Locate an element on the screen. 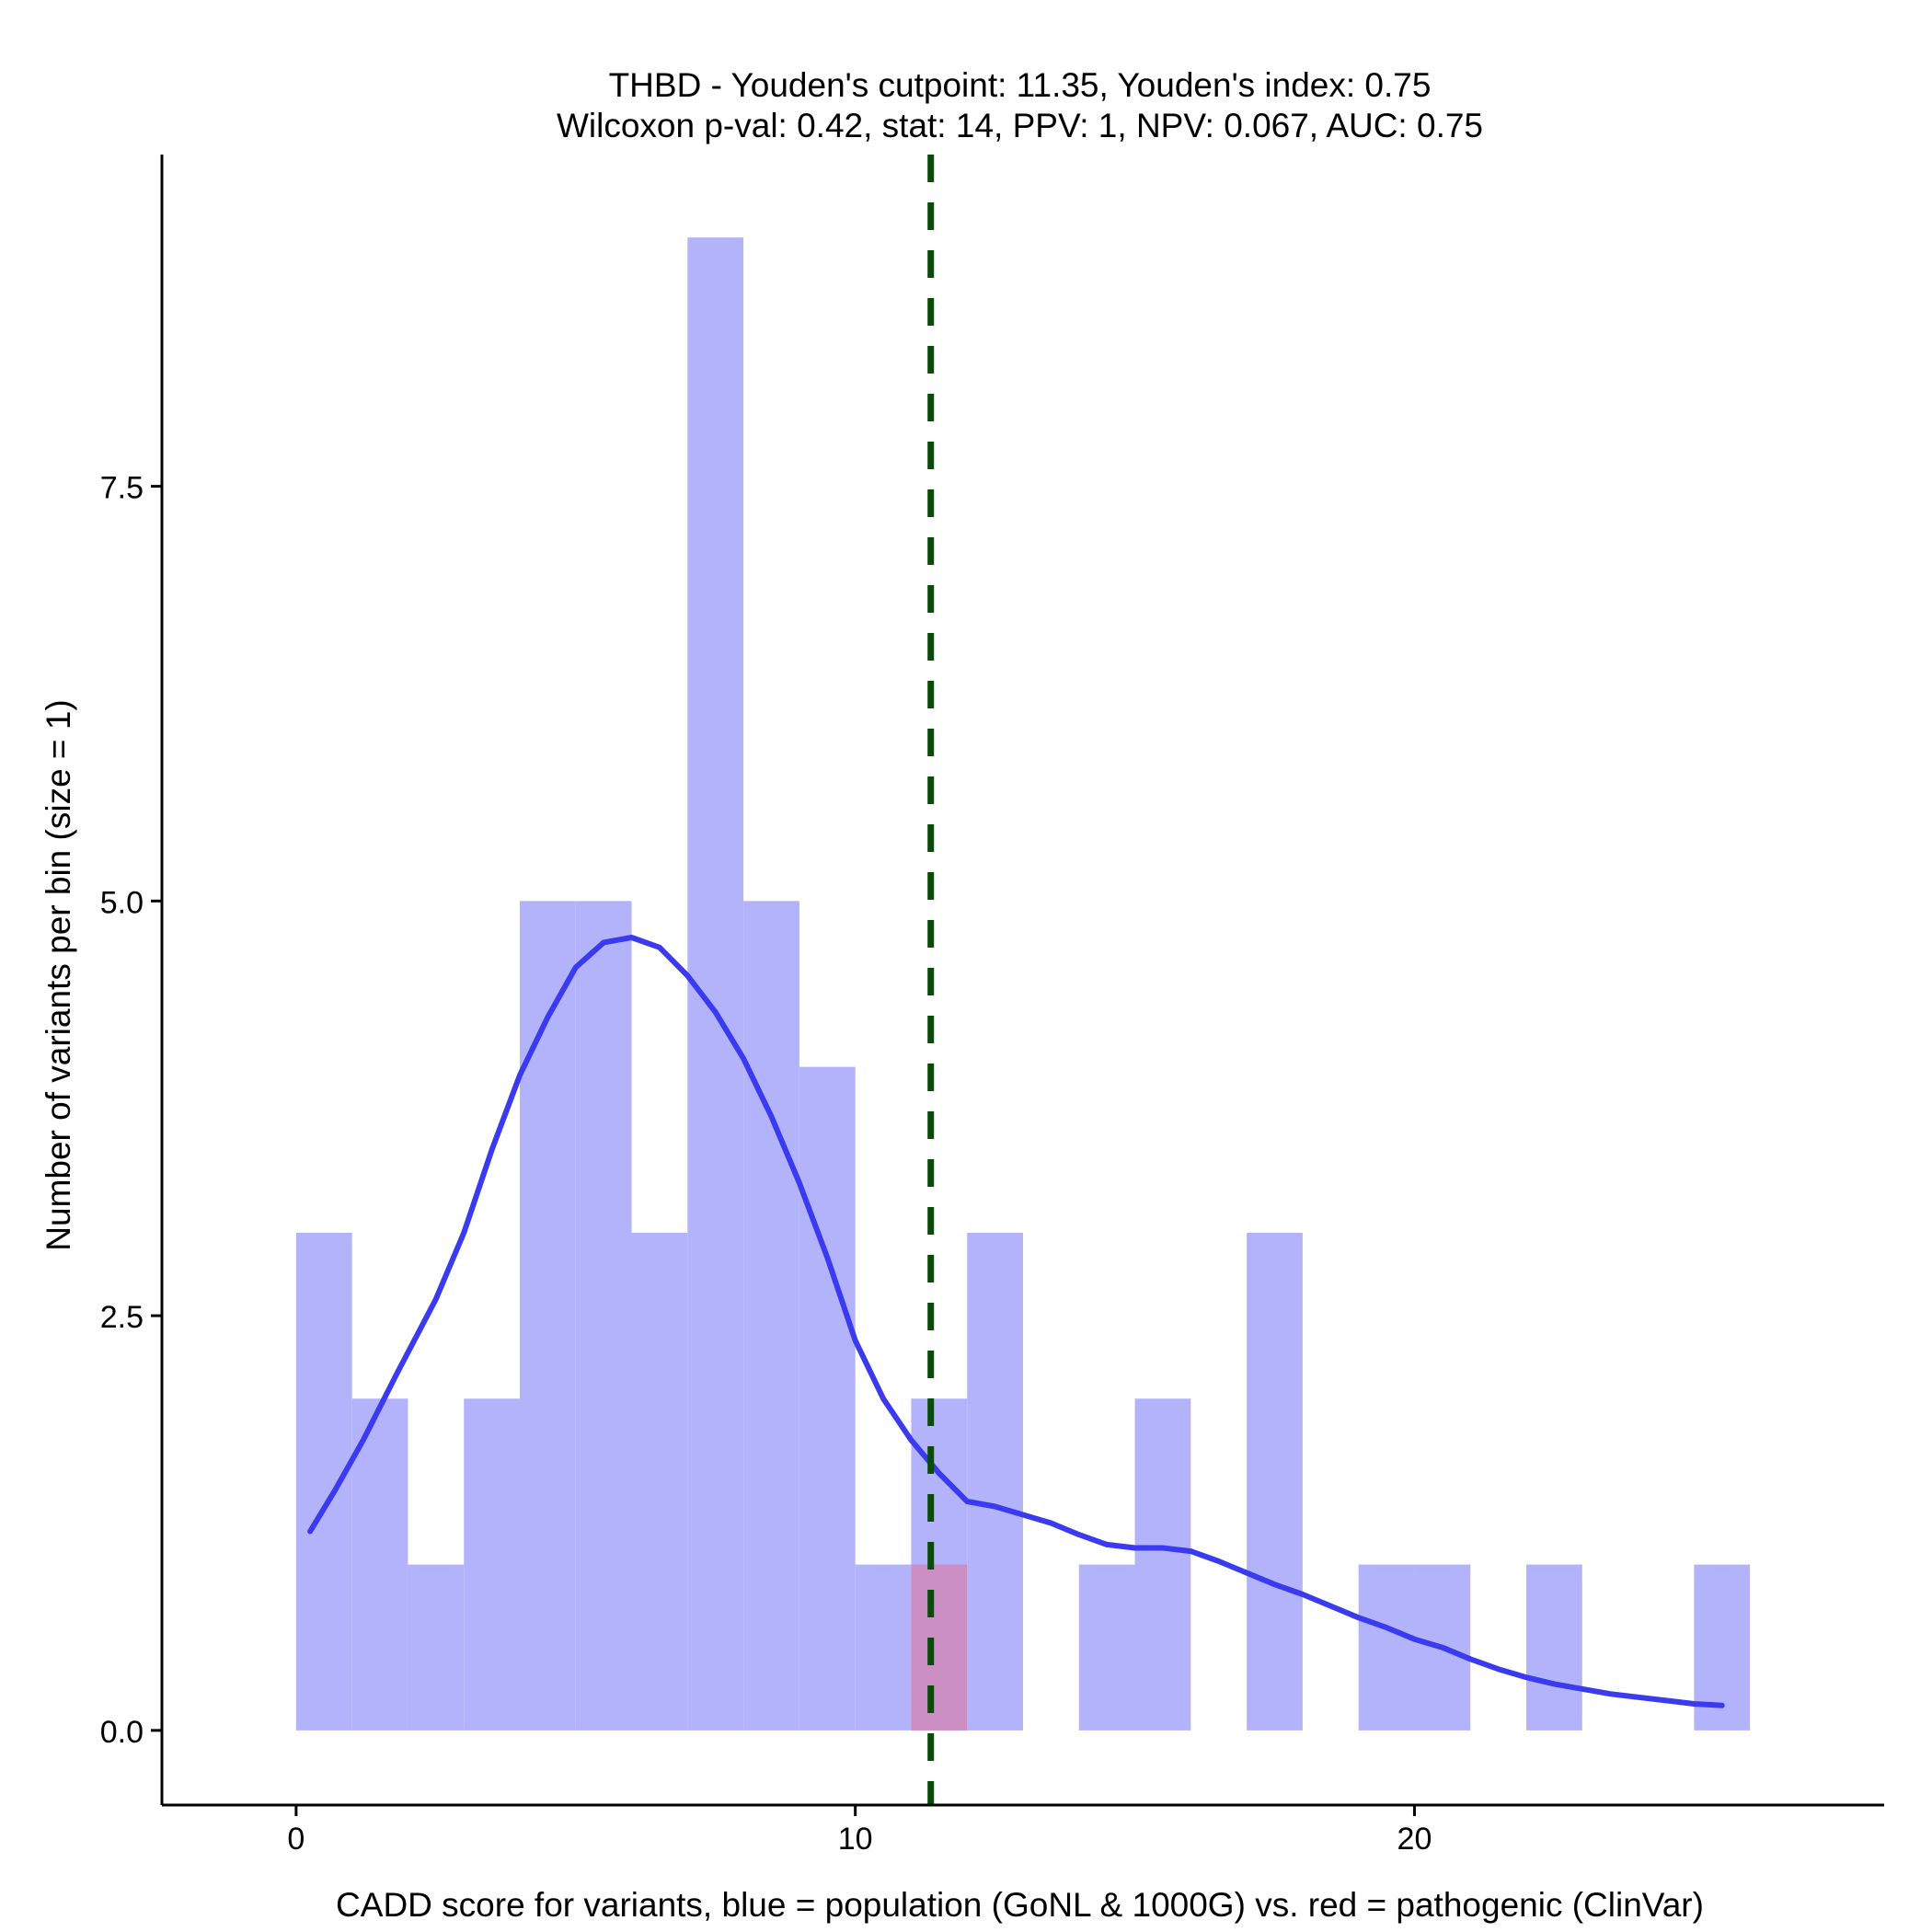  y-tick-label: 0.0 is located at coordinates (122, 1732).